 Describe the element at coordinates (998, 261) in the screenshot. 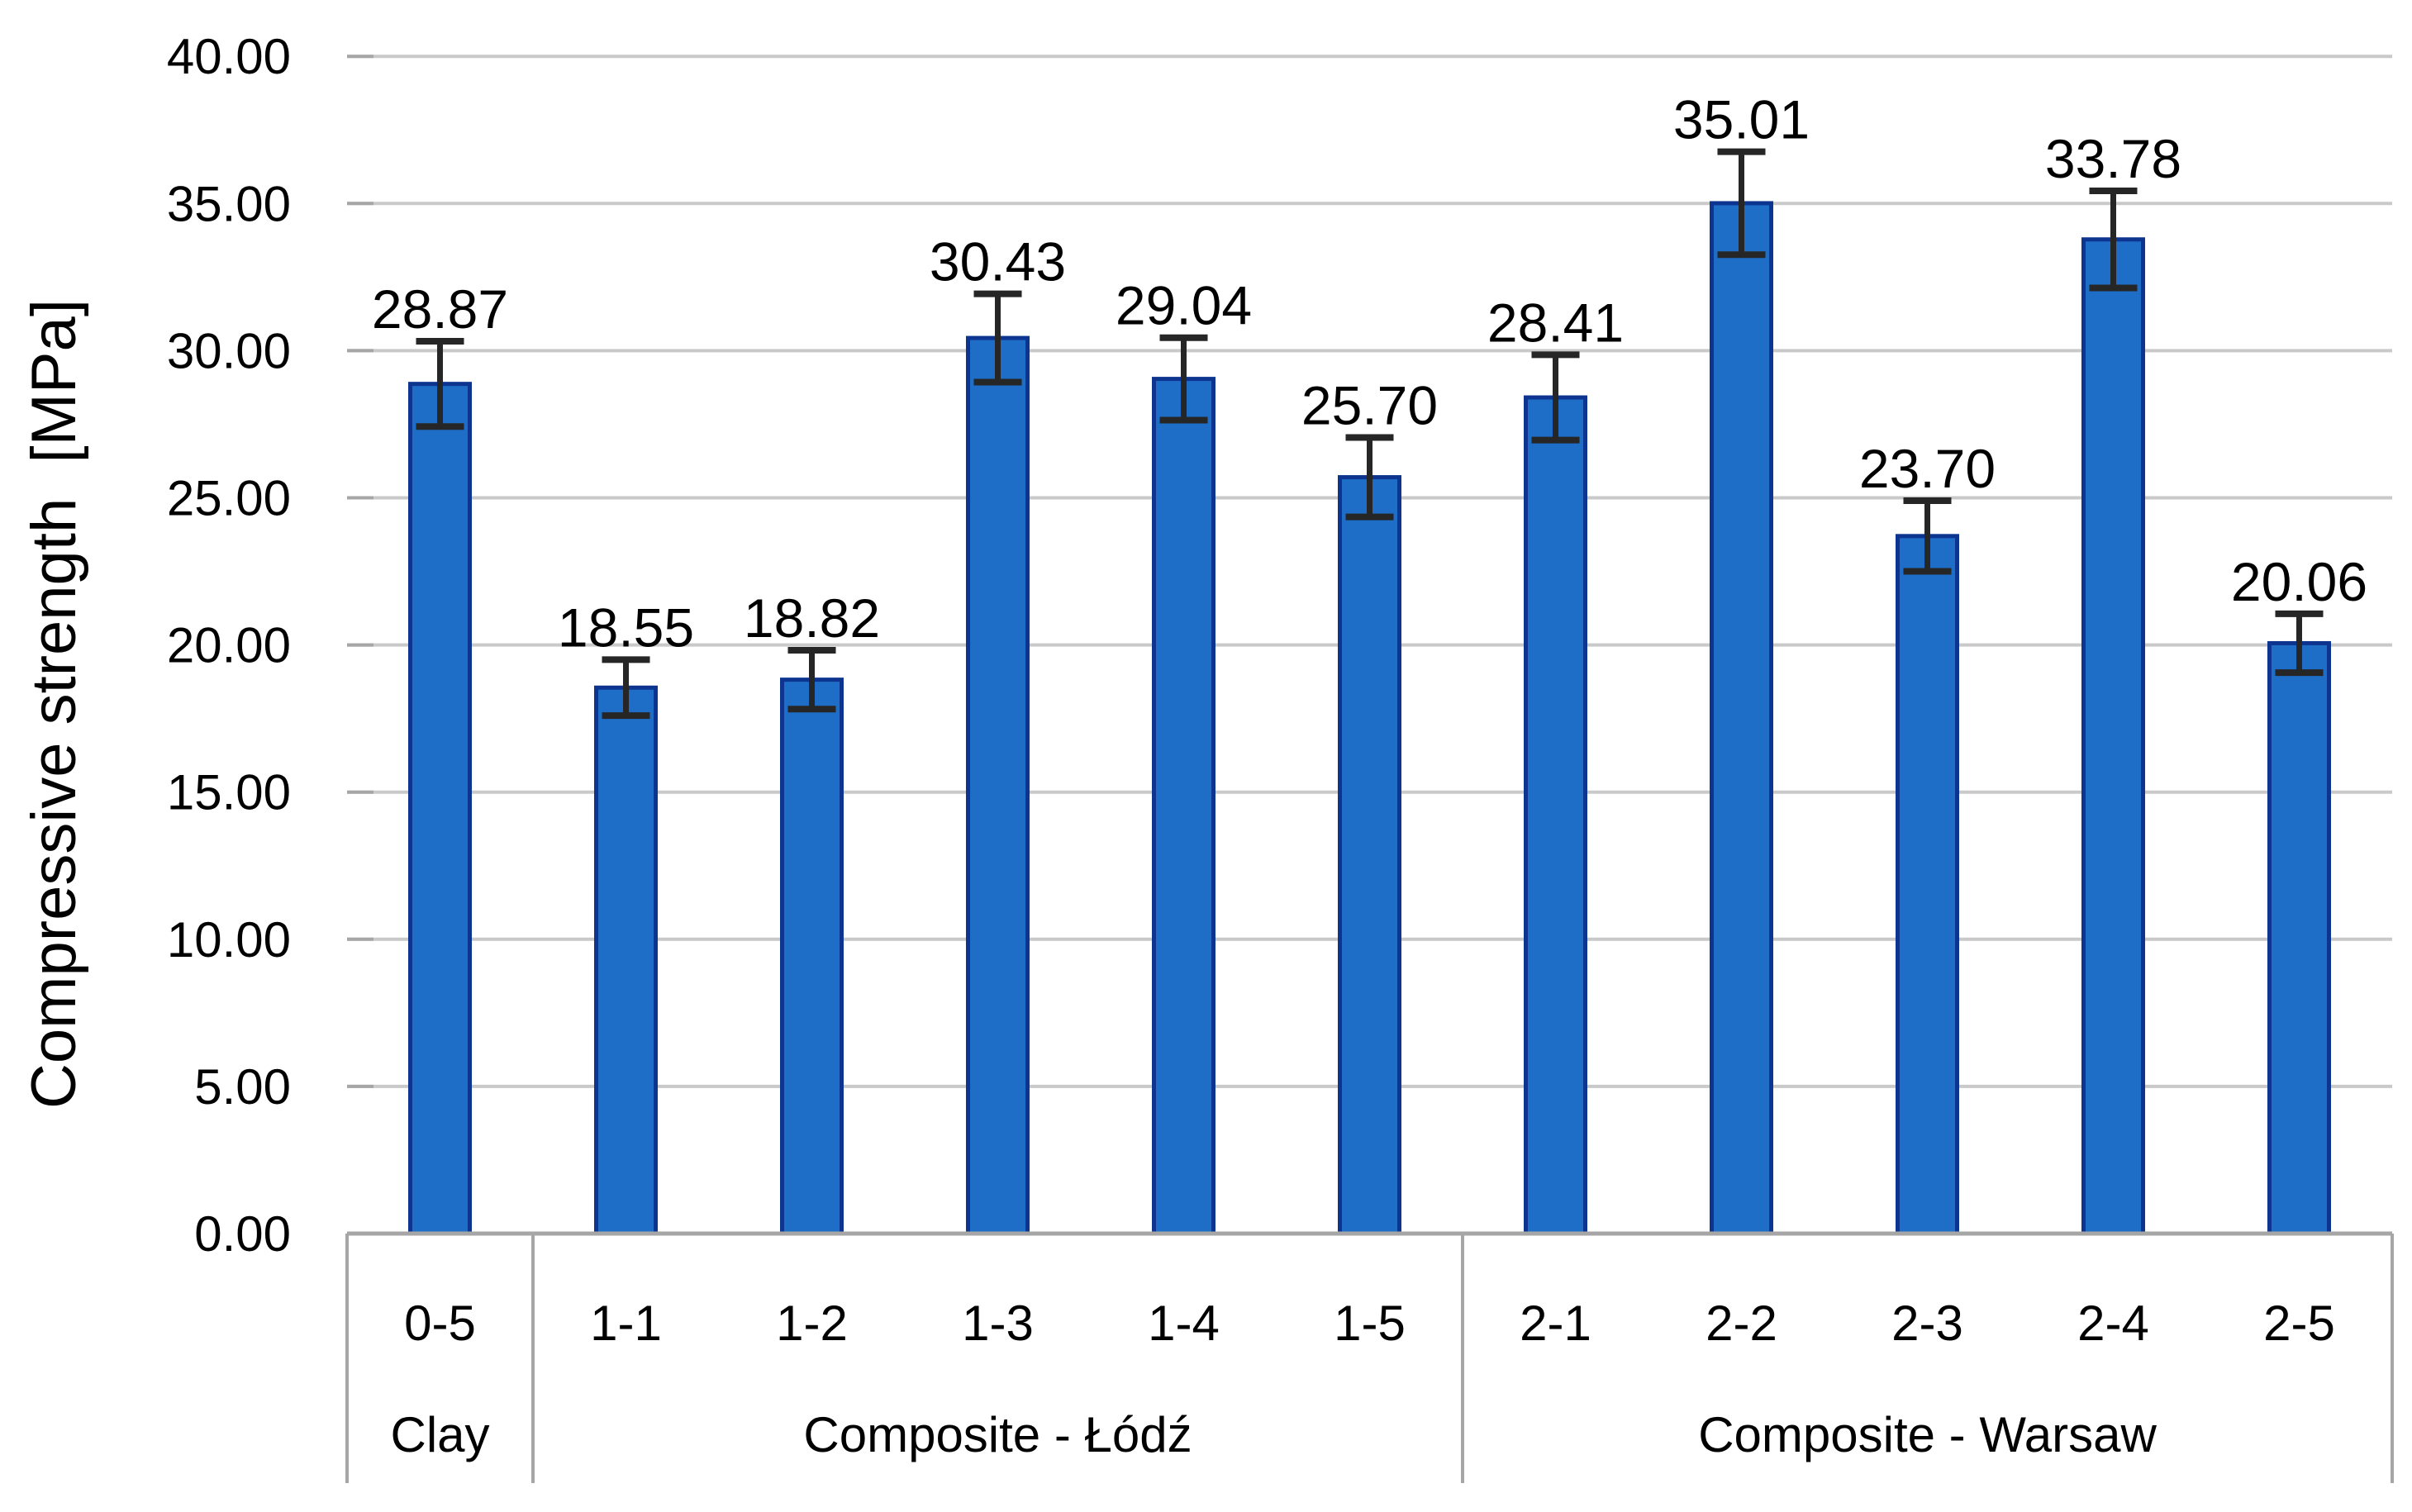

I see `data-label-1-3: 30.43` at that location.